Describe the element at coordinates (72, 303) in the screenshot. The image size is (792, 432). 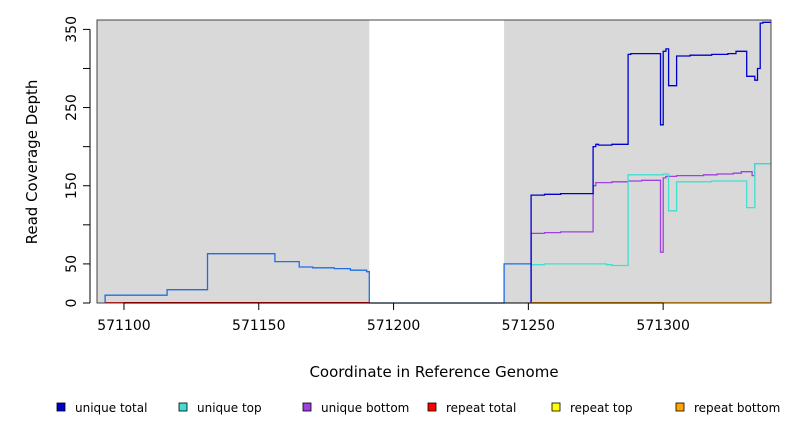
I see `y-tick-label: 0` at that location.